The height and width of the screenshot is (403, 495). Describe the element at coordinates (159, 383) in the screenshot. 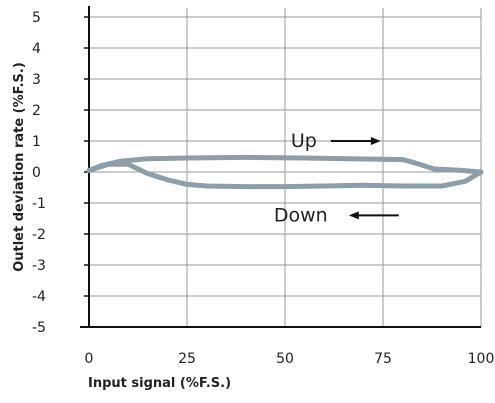

I see `x-axis-title: Input signal (%F.S.)` at that location.